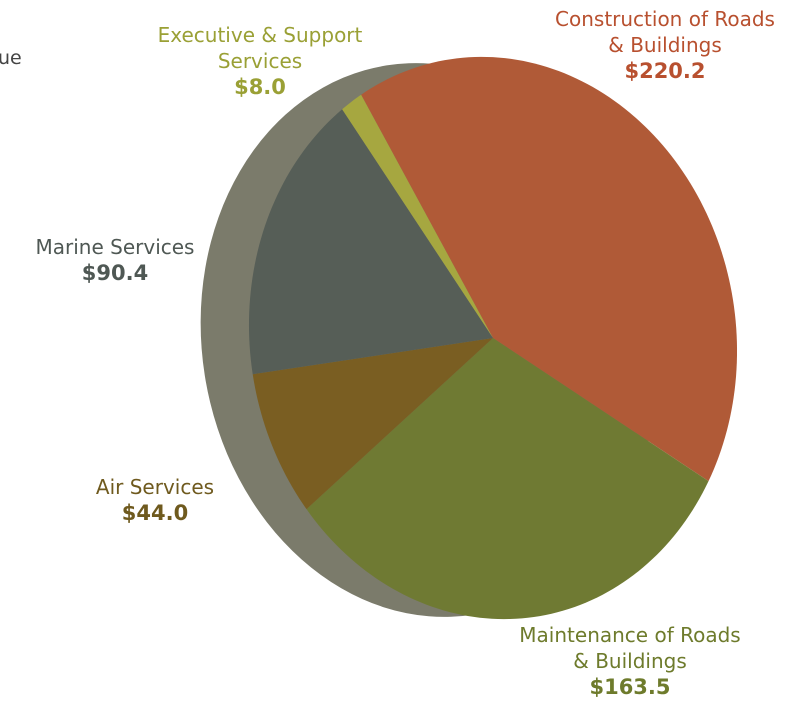 The width and height of the screenshot is (811, 710). What do you see at coordinates (372, 424) in the screenshot?
I see `slice-air` at bounding box center [372, 424].